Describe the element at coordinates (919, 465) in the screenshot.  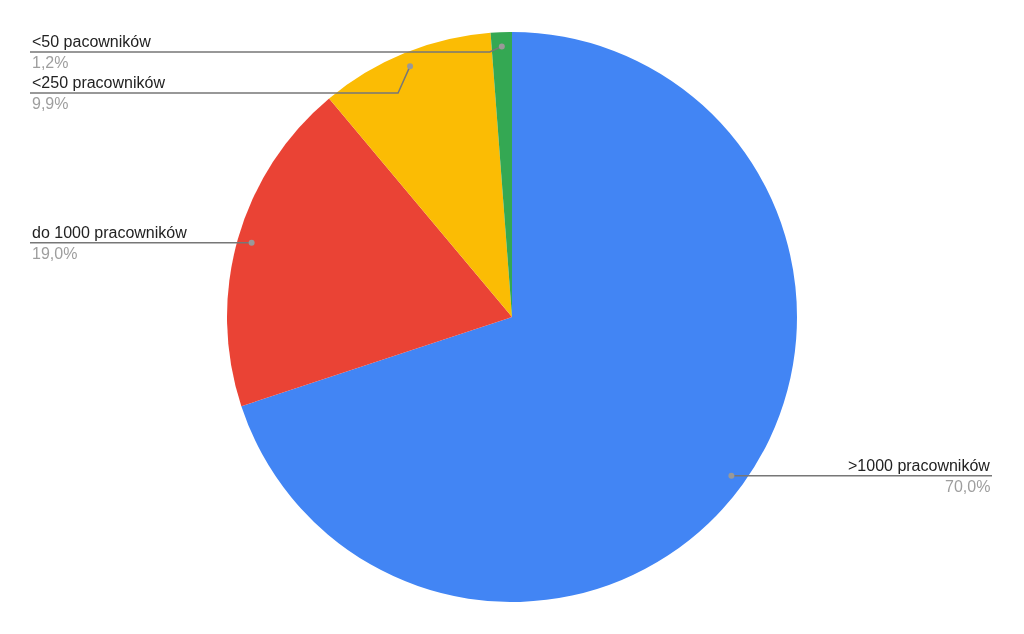
I see `slice-label: >1000 pracowników` at that location.